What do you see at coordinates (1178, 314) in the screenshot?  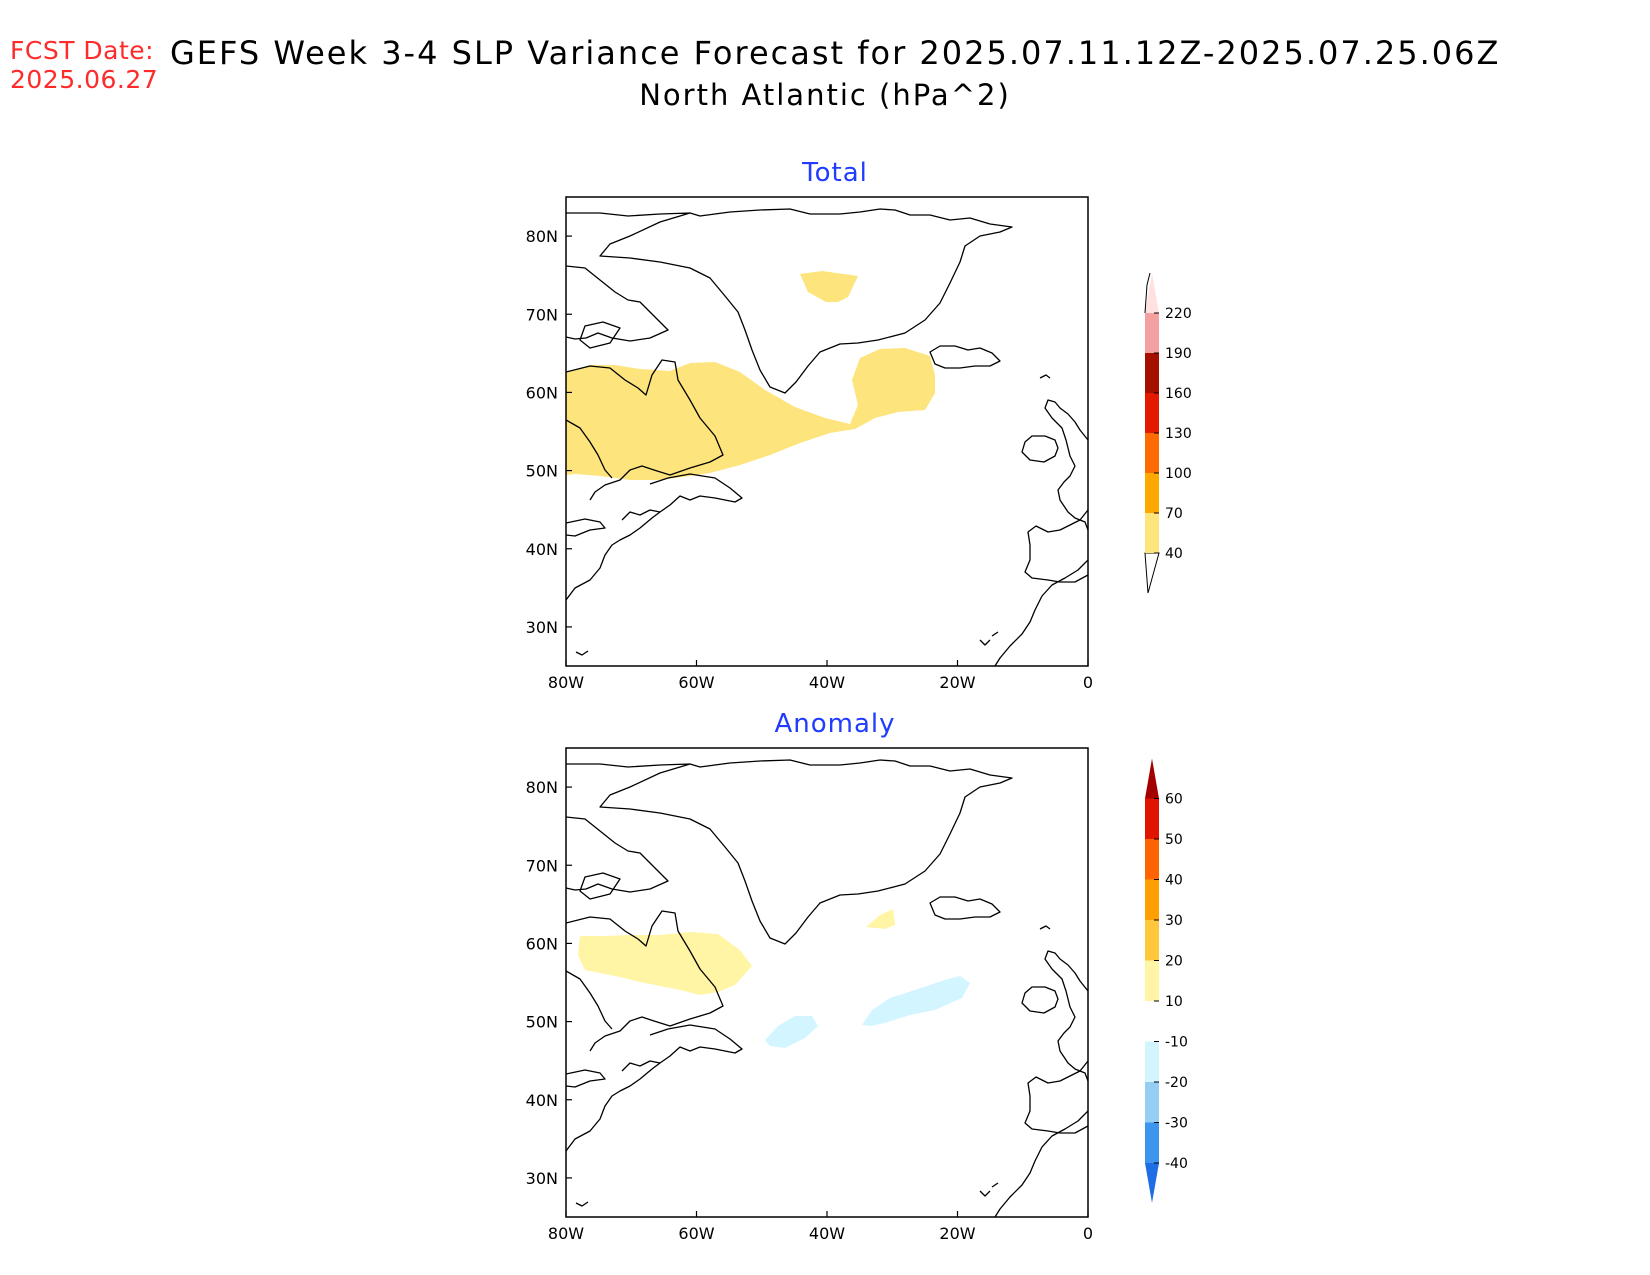 I see `total-colorbar-label: 220` at bounding box center [1178, 314].